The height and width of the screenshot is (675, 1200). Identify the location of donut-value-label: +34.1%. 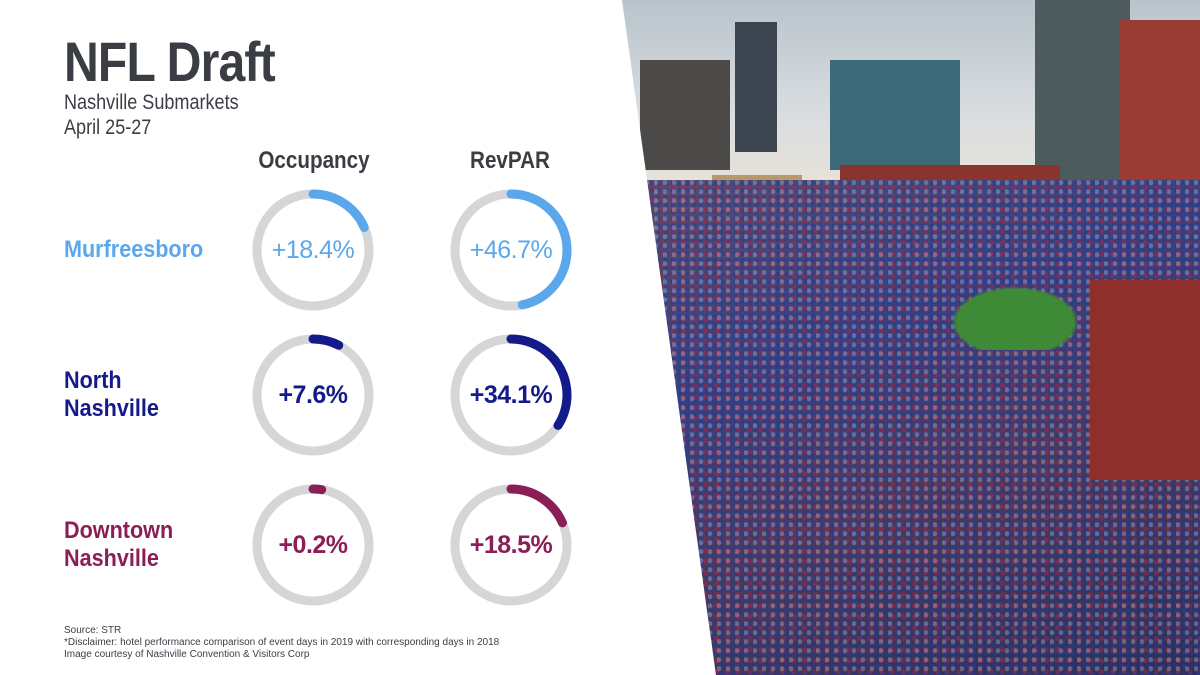
(511, 394).